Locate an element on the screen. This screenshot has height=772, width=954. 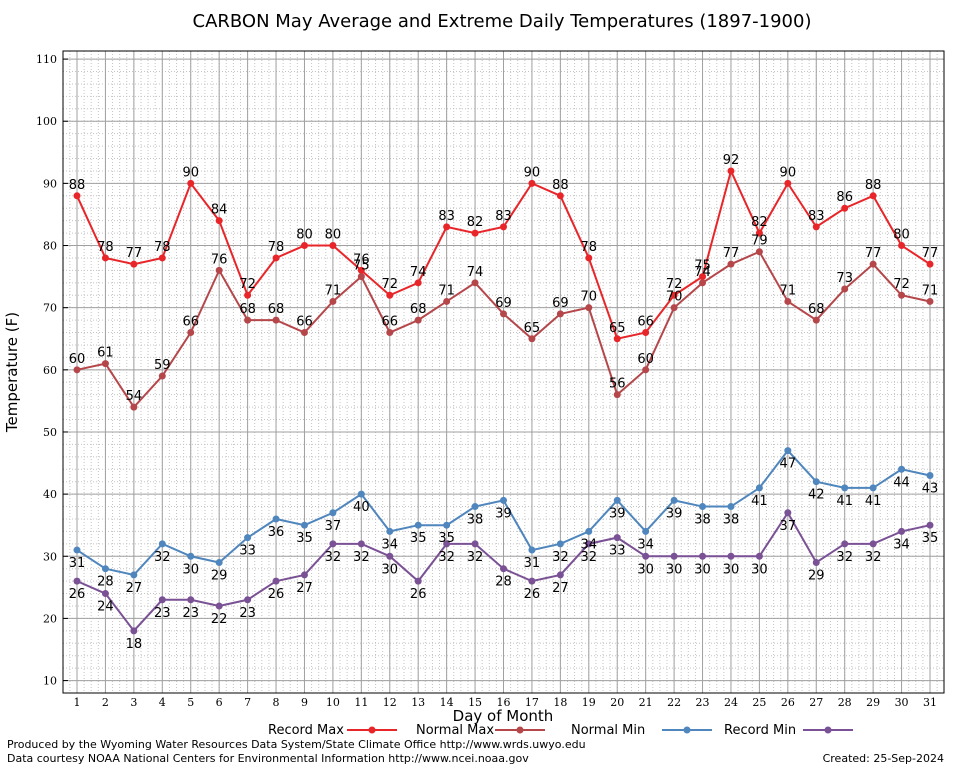
x-tick-label: 12 is located at coordinates (390, 702).